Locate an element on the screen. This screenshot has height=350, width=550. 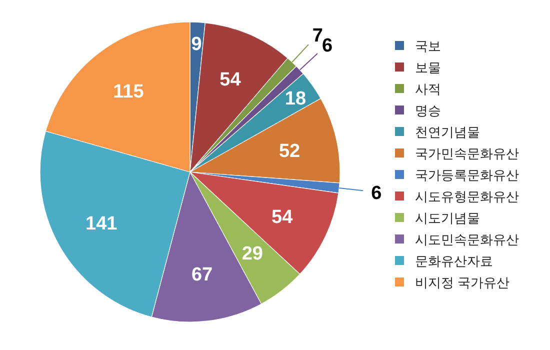
legend-label: 명승 is located at coordinates (428, 110).